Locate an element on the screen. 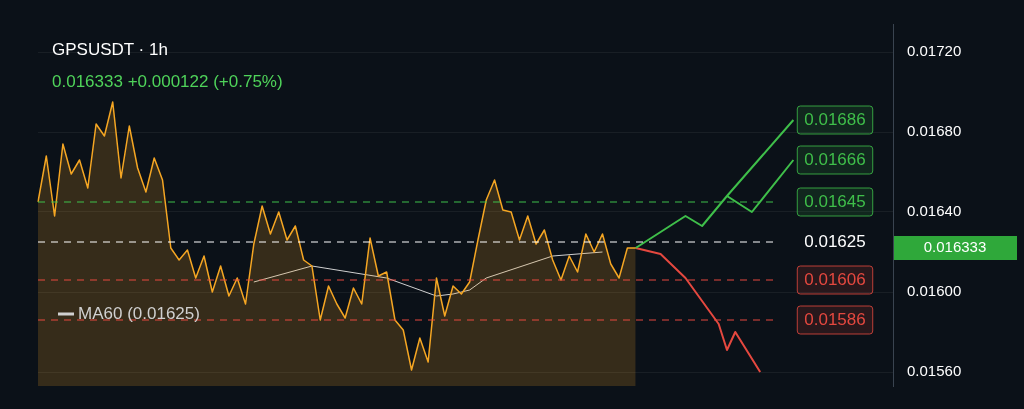 This screenshot has height=409, width=1024. y-tick-label: 0.01640 is located at coordinates (934, 211).